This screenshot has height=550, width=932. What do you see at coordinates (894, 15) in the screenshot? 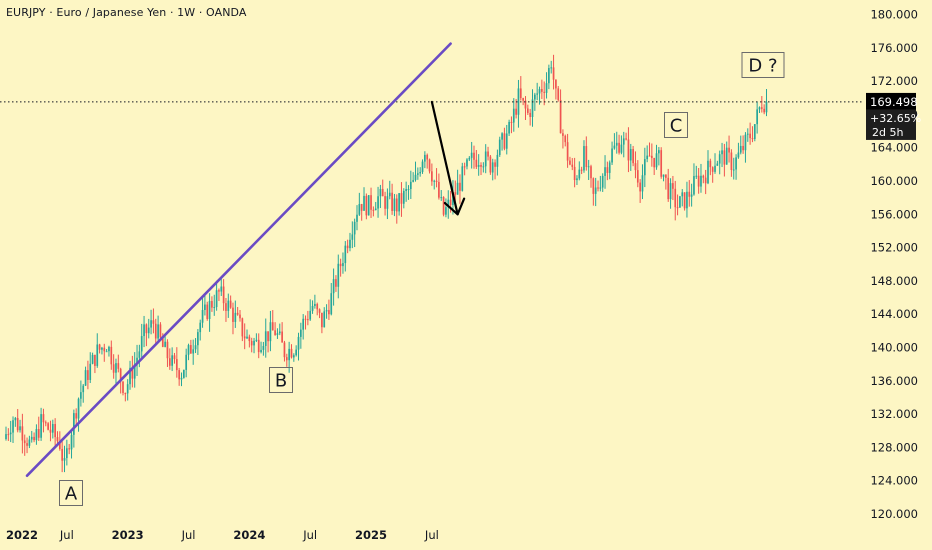
I see `price-axis-label: 180.000` at bounding box center [894, 15].